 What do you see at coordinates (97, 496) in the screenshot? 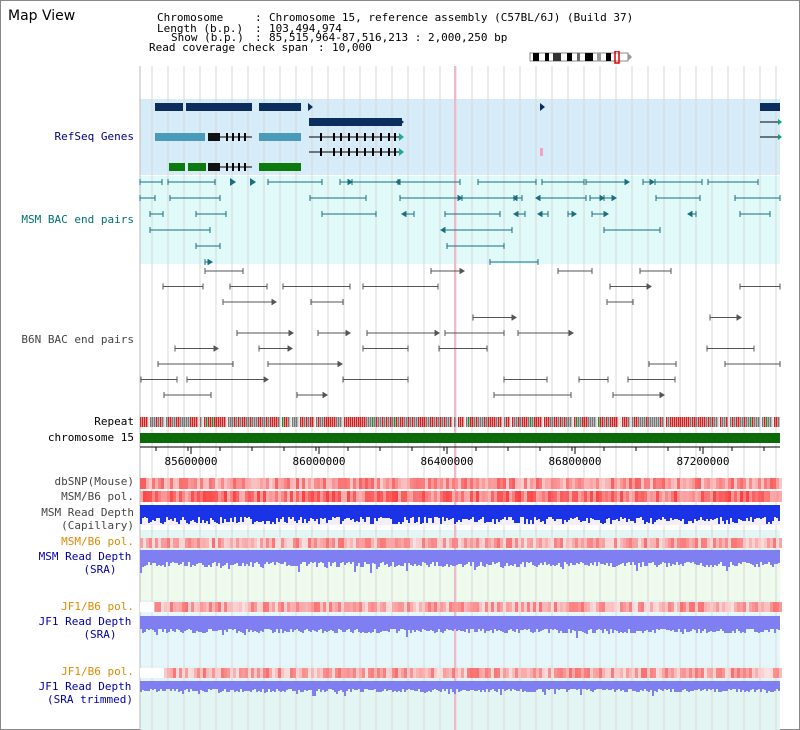
I see `track-label-msm-b6-pol-1: MSM/B6 pol.` at bounding box center [97, 496].